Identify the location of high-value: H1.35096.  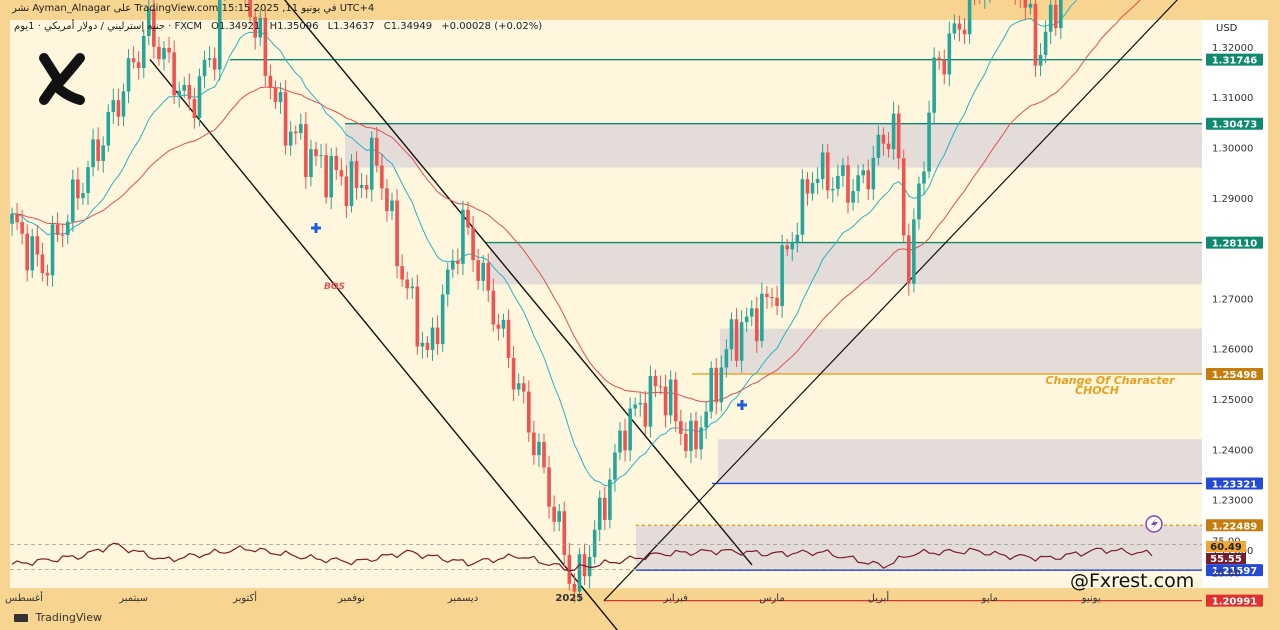
(294, 26).